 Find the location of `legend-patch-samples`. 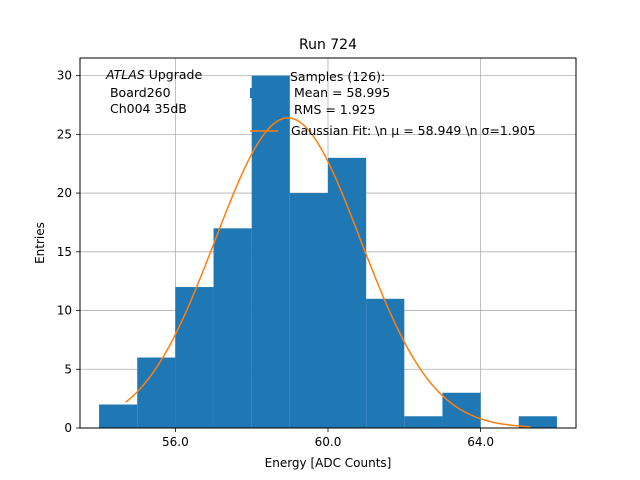

legend-patch-samples is located at coordinates (264, 93).